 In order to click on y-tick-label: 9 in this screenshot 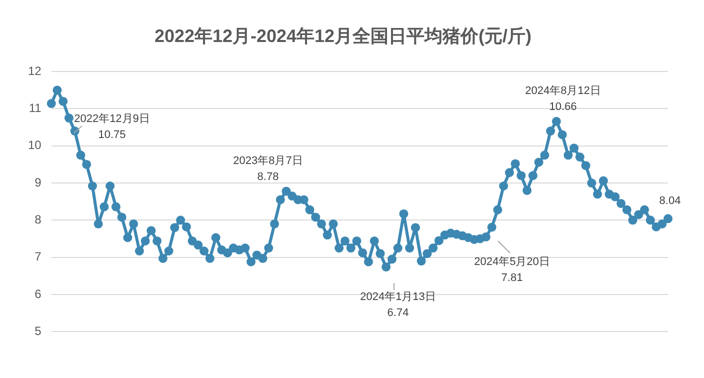, I will do `click(38, 182)`.